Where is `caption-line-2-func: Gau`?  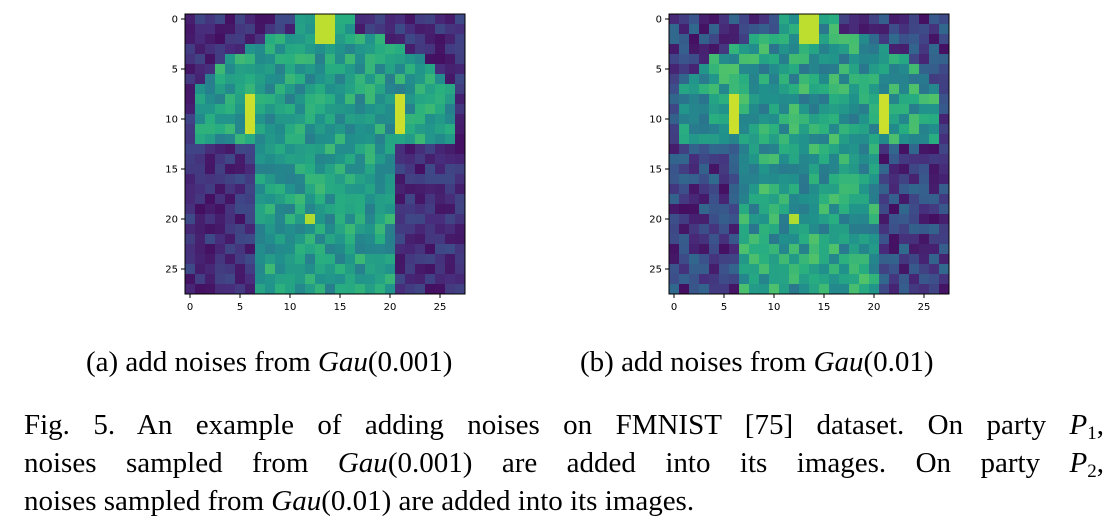 caption-line-2-func: Gau is located at coordinates (362, 463).